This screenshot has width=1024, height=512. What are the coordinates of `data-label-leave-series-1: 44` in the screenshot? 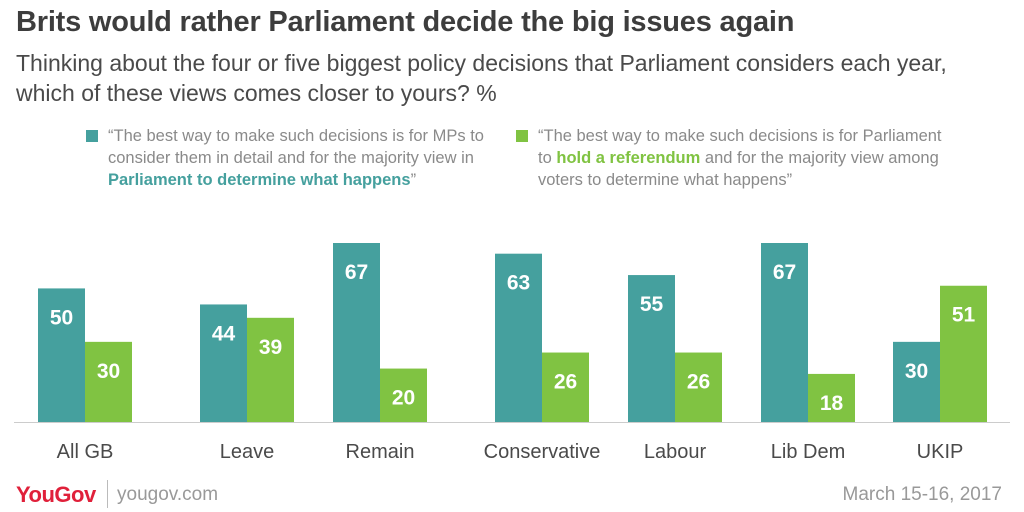 It's located at (224, 333).